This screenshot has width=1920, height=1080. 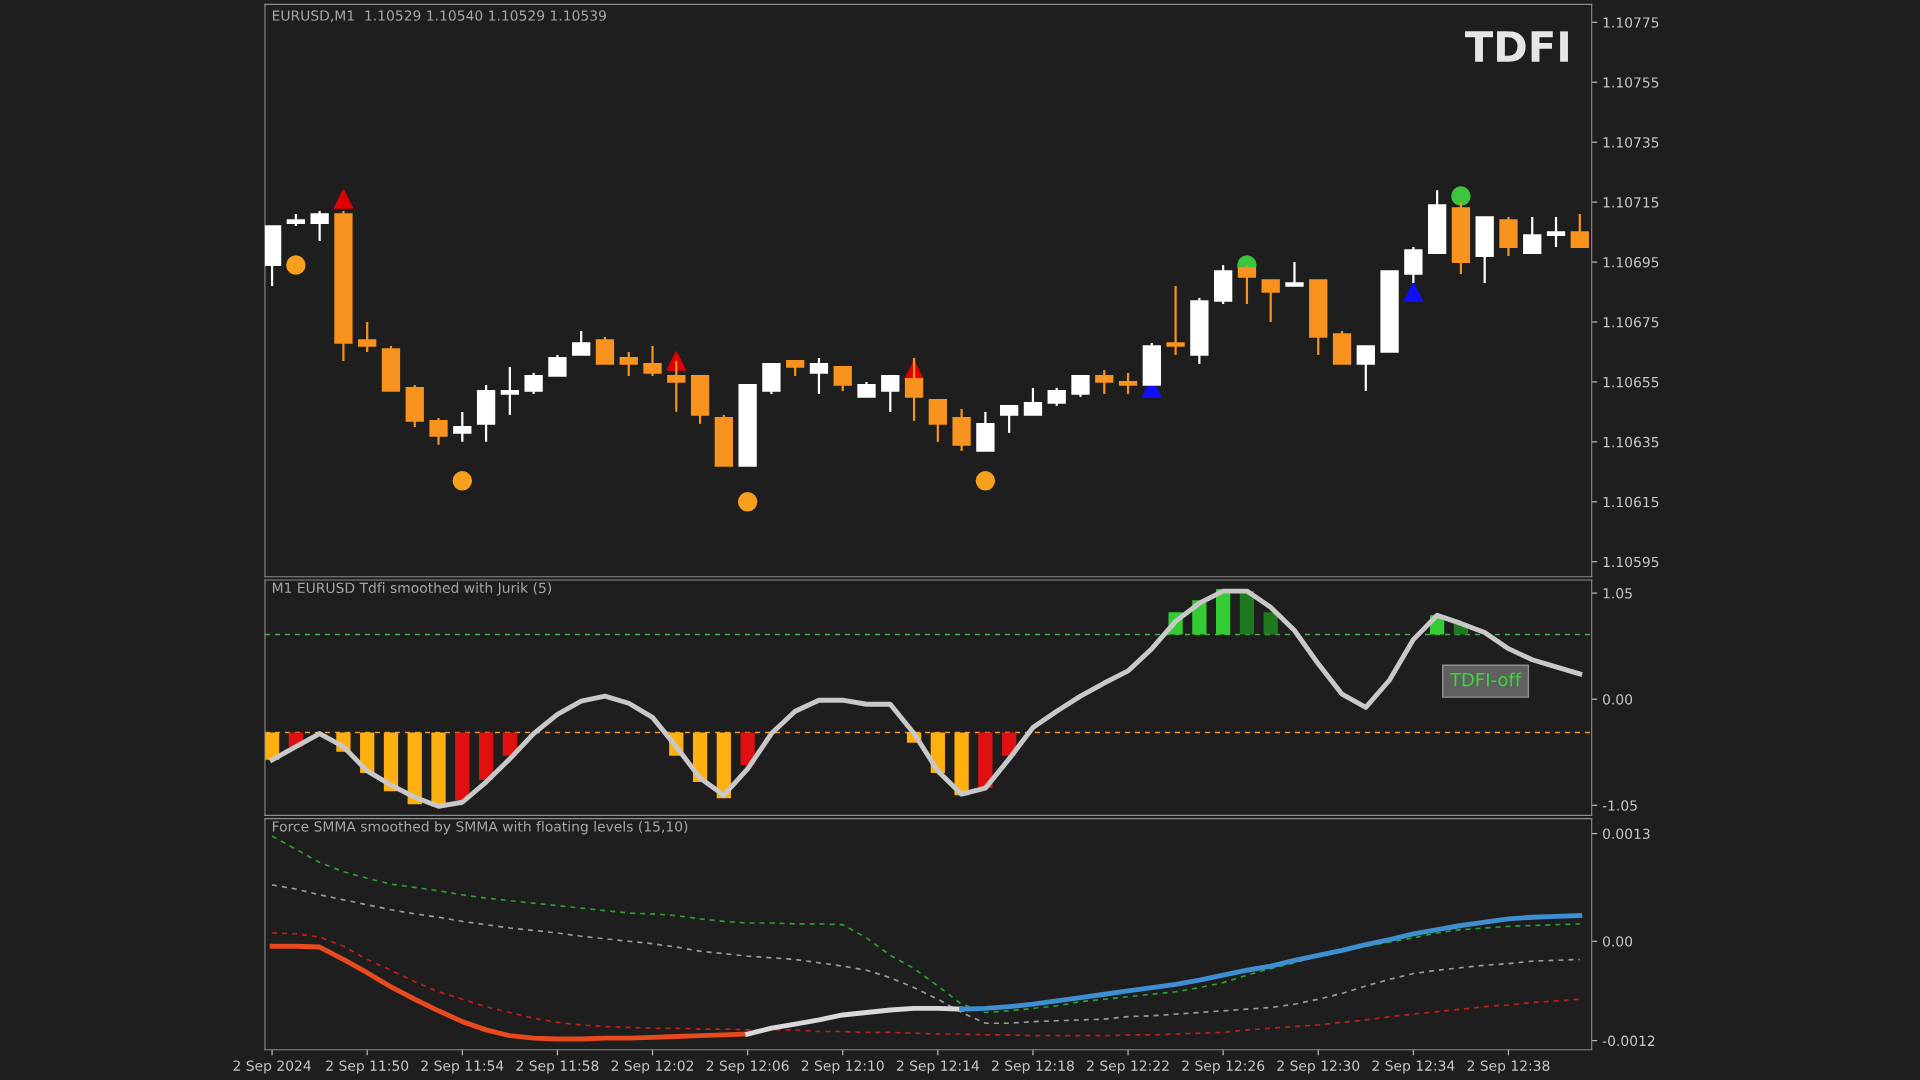 What do you see at coordinates (439, 16) in the screenshot?
I see `chart-title: EURUSD,M1 1.10529 1.10540 1.10529 1.10539` at bounding box center [439, 16].